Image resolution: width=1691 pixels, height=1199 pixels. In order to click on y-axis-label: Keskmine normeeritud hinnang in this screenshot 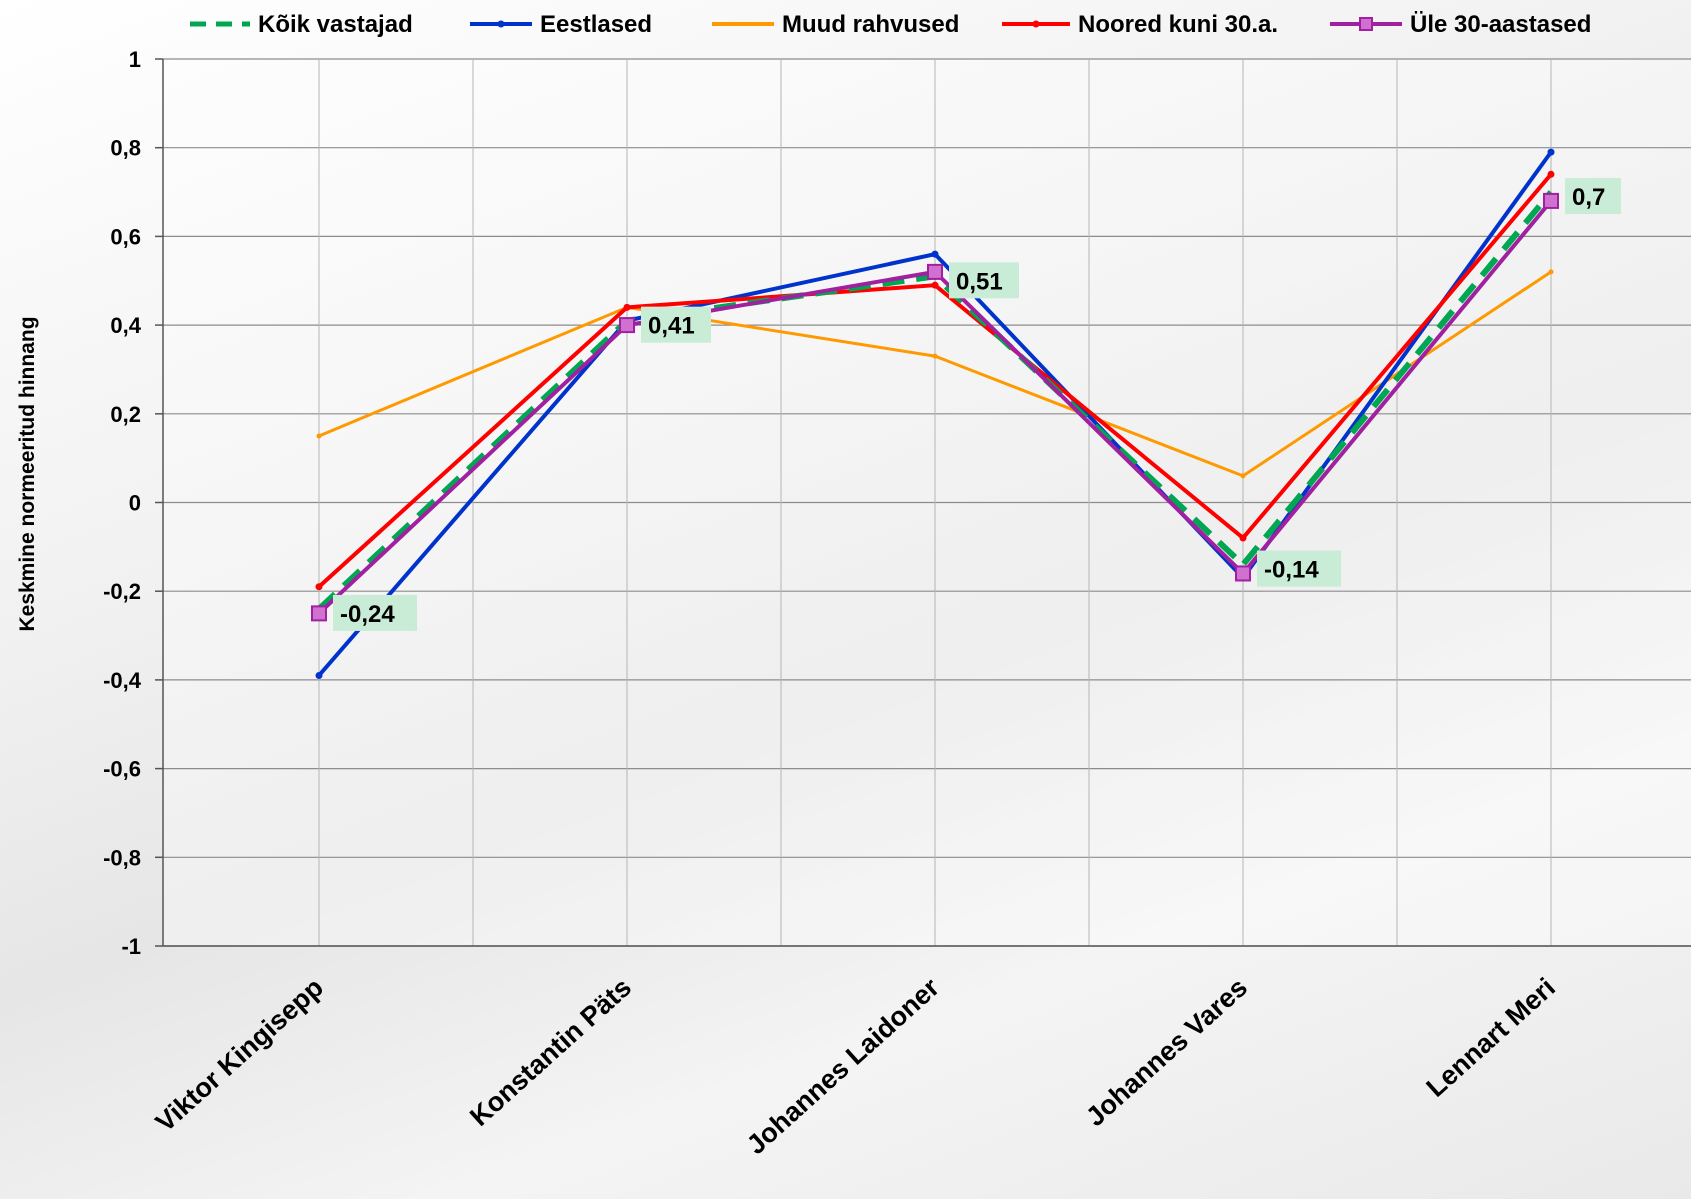, I will do `click(27, 473)`.